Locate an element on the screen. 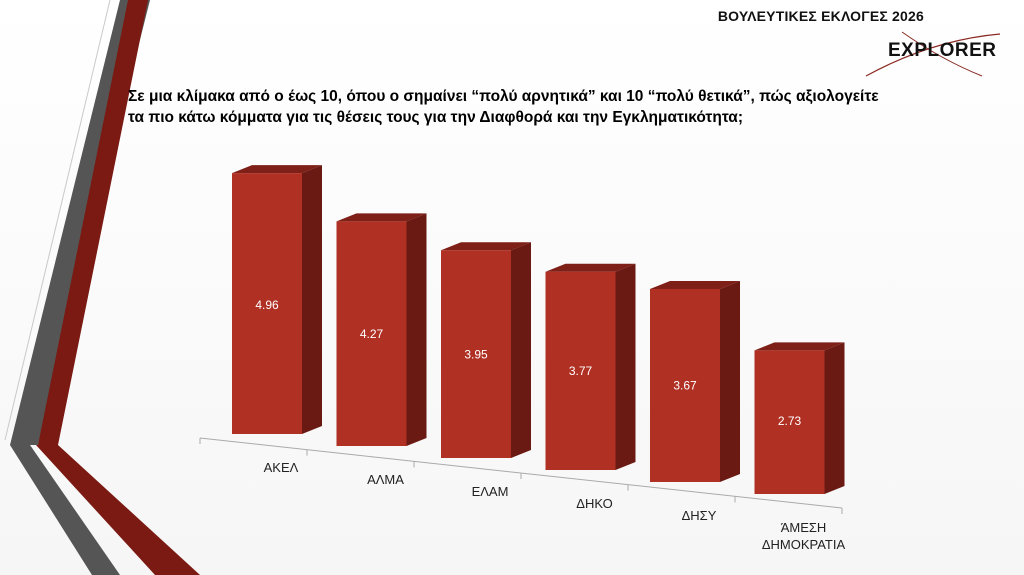 This screenshot has height=575, width=1024. bar-group-3: 3.77 is located at coordinates (590, 366).